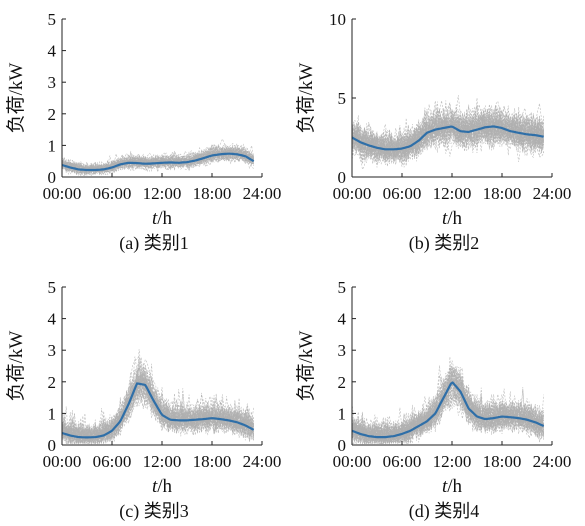  I want to click on sample-curves, so click(157, 397).